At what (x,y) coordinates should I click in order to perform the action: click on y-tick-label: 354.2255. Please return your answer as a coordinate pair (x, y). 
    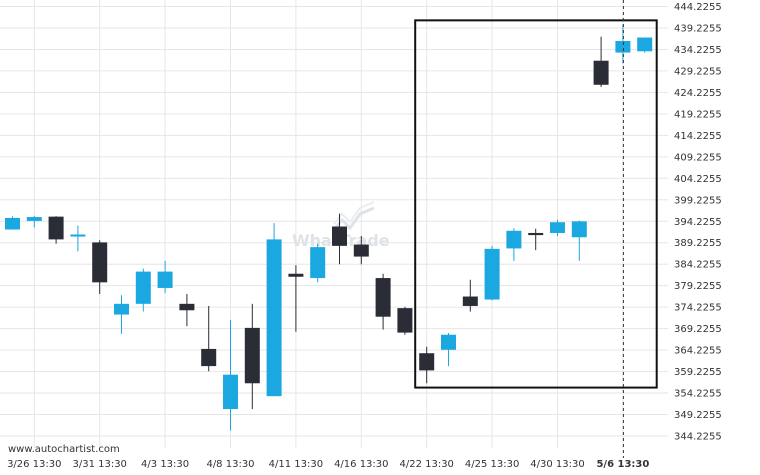
    Looking at the image, I should click on (698, 394).